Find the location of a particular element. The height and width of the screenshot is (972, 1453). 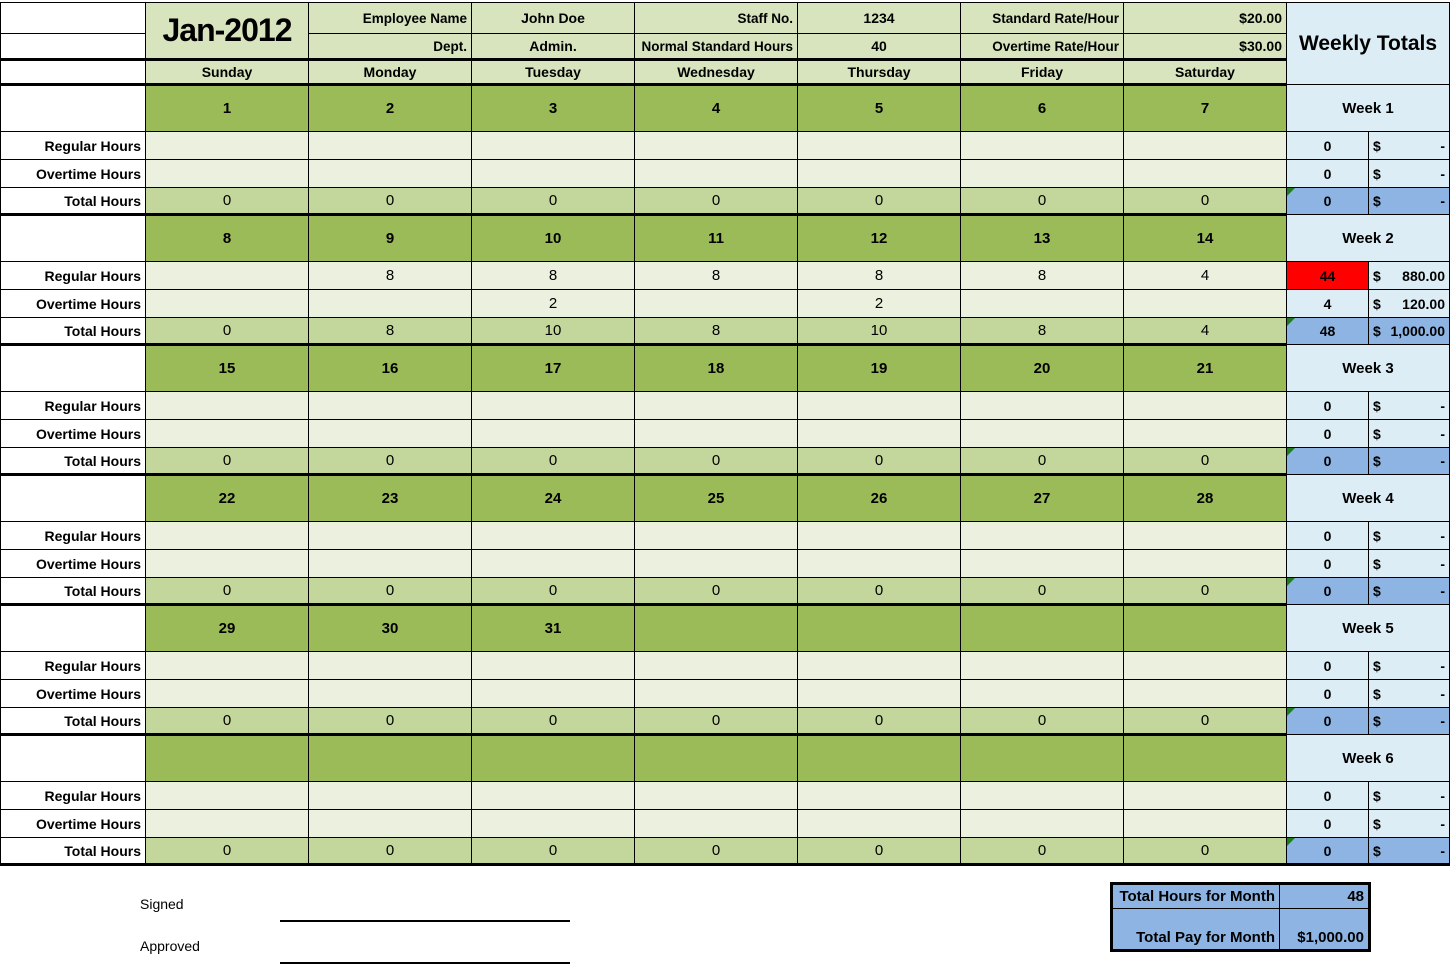

date-cell: 15 is located at coordinates (227, 367).